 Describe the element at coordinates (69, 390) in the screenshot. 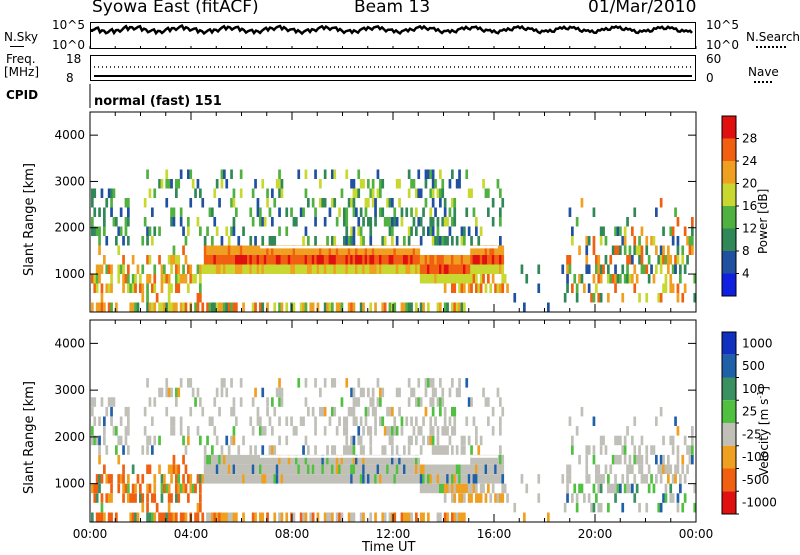

I see `velocity-ytick-label: 3000` at that location.